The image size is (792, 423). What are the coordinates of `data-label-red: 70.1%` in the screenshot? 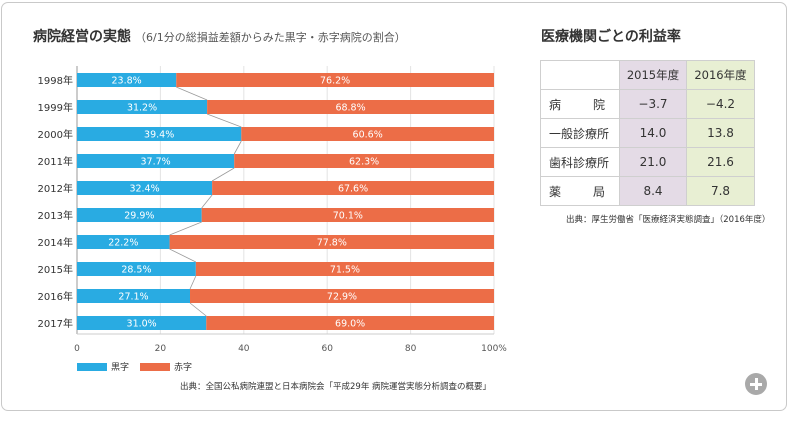 It's located at (348, 216).